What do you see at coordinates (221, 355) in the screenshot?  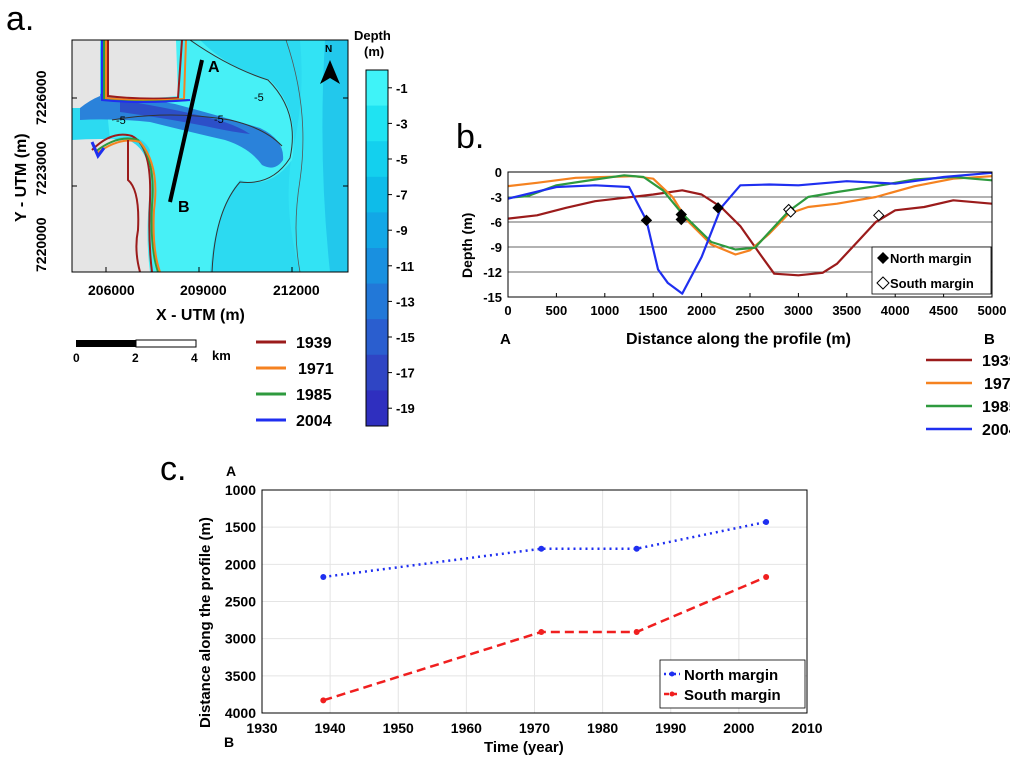 I see `scale-unit: km` at bounding box center [221, 355].